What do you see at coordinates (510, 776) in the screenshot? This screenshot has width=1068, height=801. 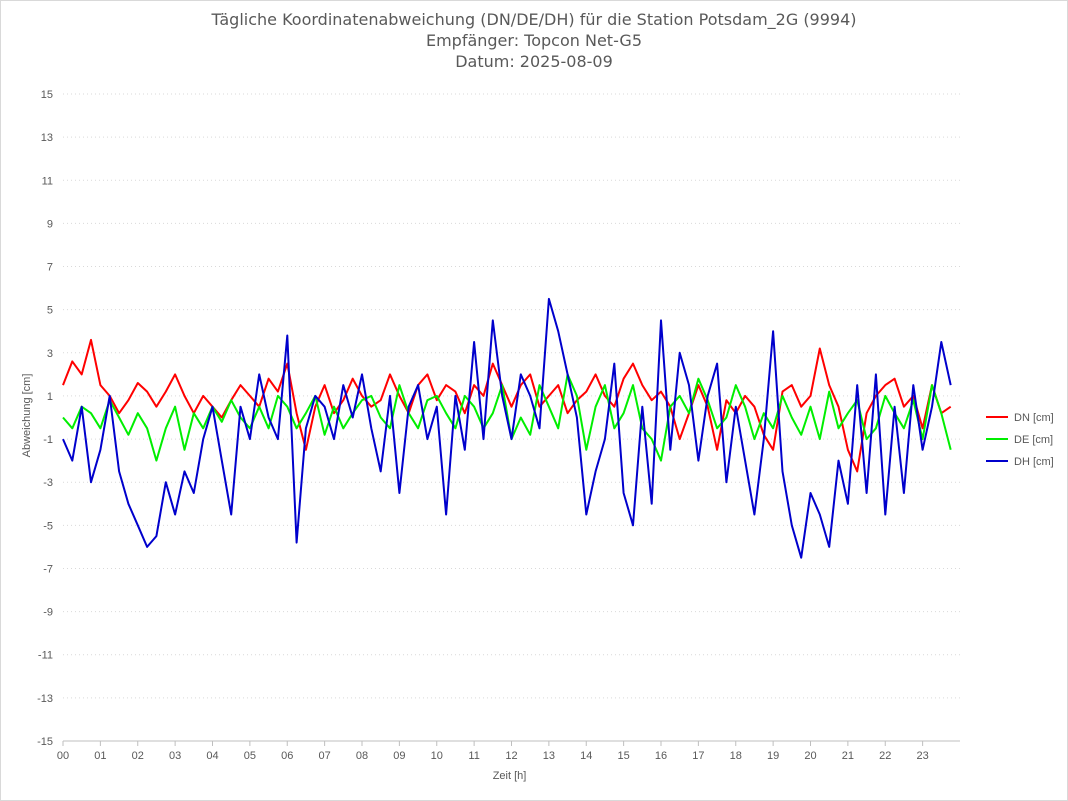 I see `x-axis-label: Zeit [h]` at bounding box center [510, 776].